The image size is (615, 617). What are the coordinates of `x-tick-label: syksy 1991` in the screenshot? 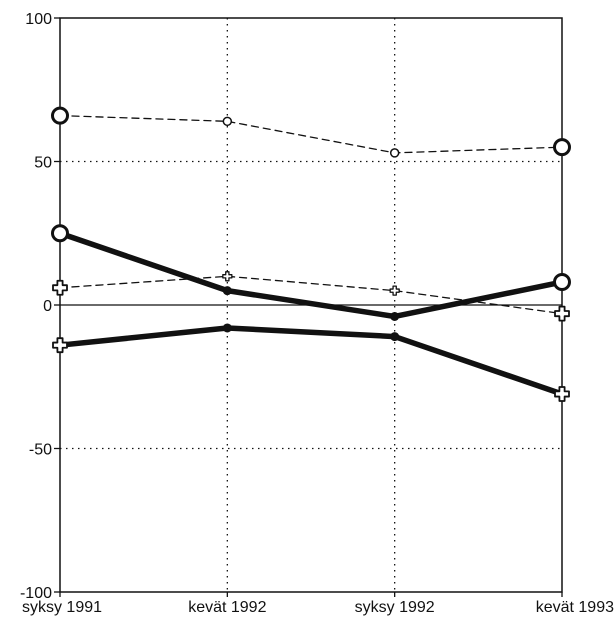 It's located at (62, 607).